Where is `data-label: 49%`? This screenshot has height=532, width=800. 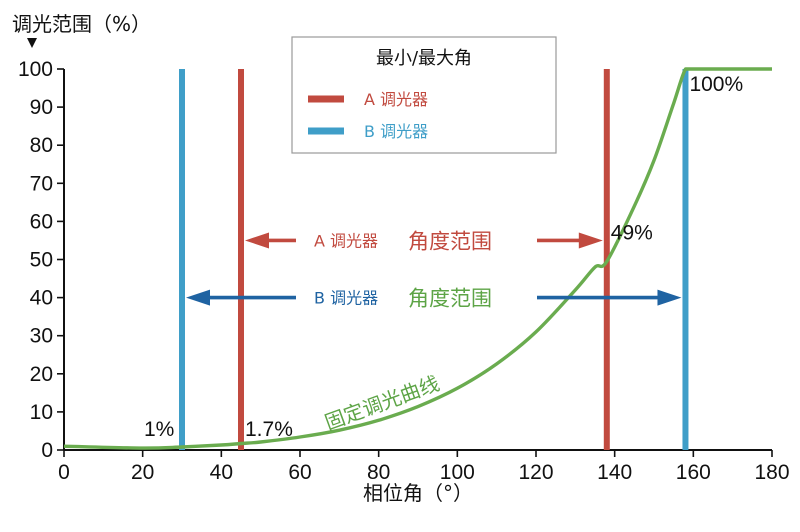 data-label: 49% is located at coordinates (632, 232).